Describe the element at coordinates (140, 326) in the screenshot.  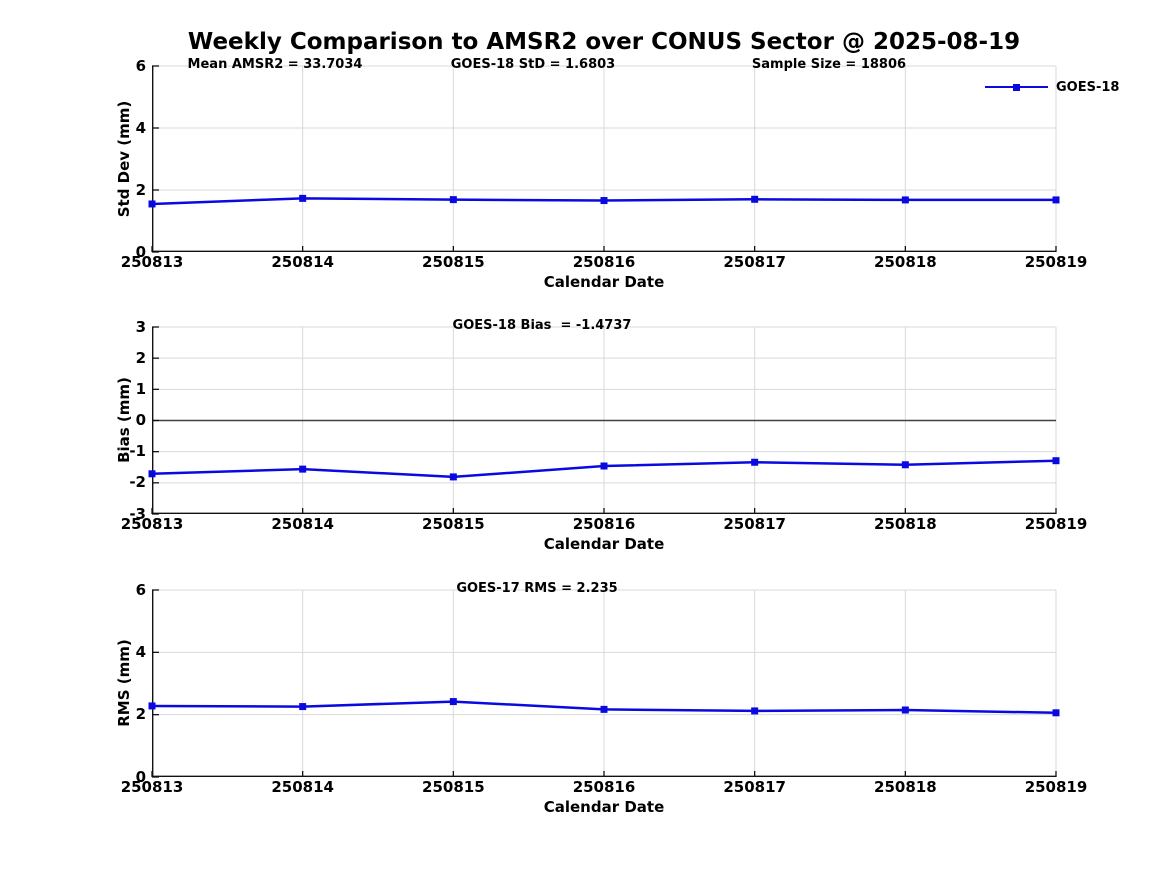
I see `y-tick-label: 3` at that location.